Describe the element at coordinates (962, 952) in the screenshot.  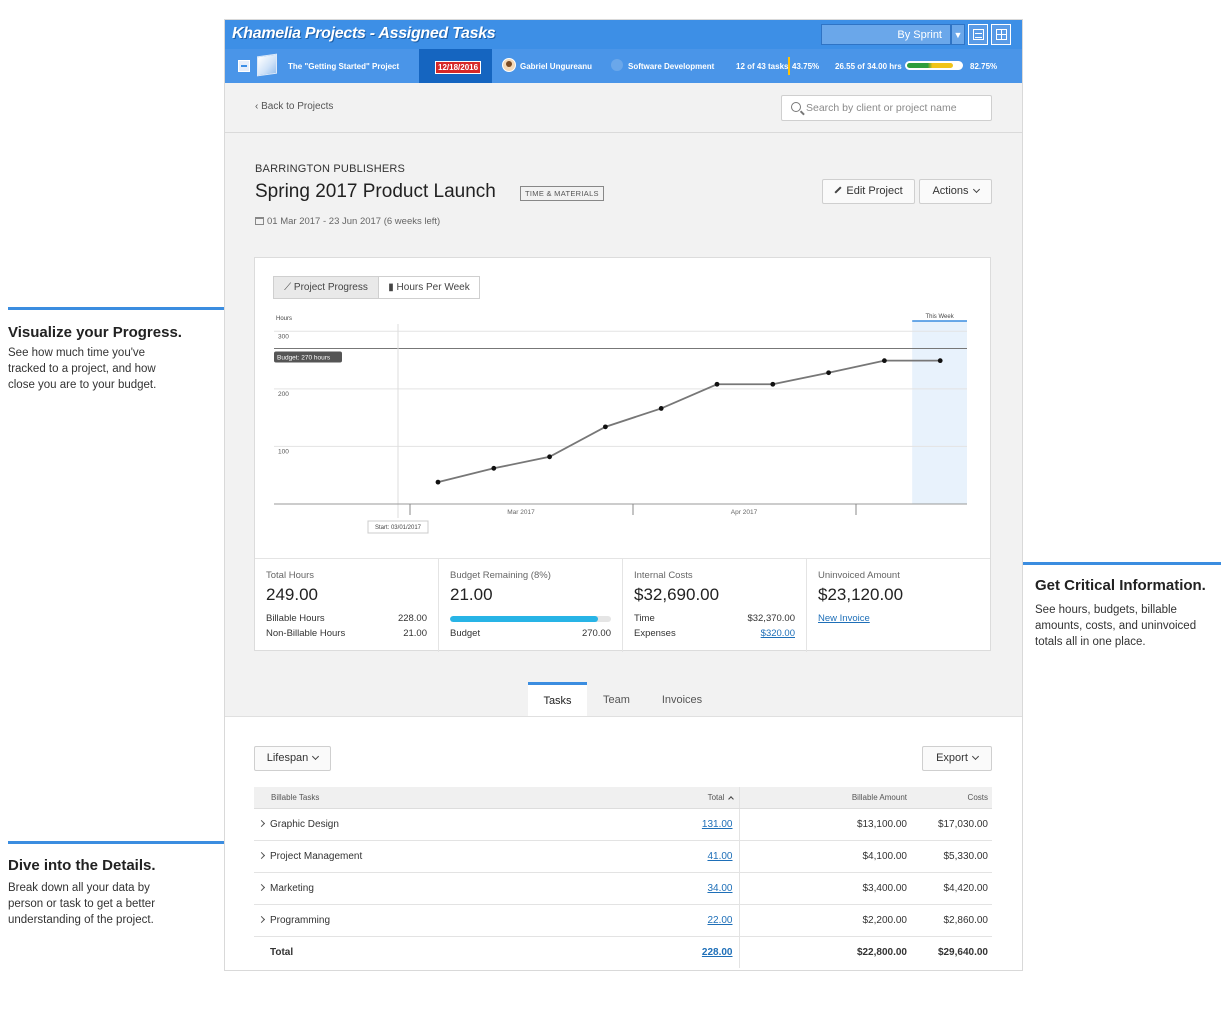
I see `total-costs: $29,640.00` at that location.